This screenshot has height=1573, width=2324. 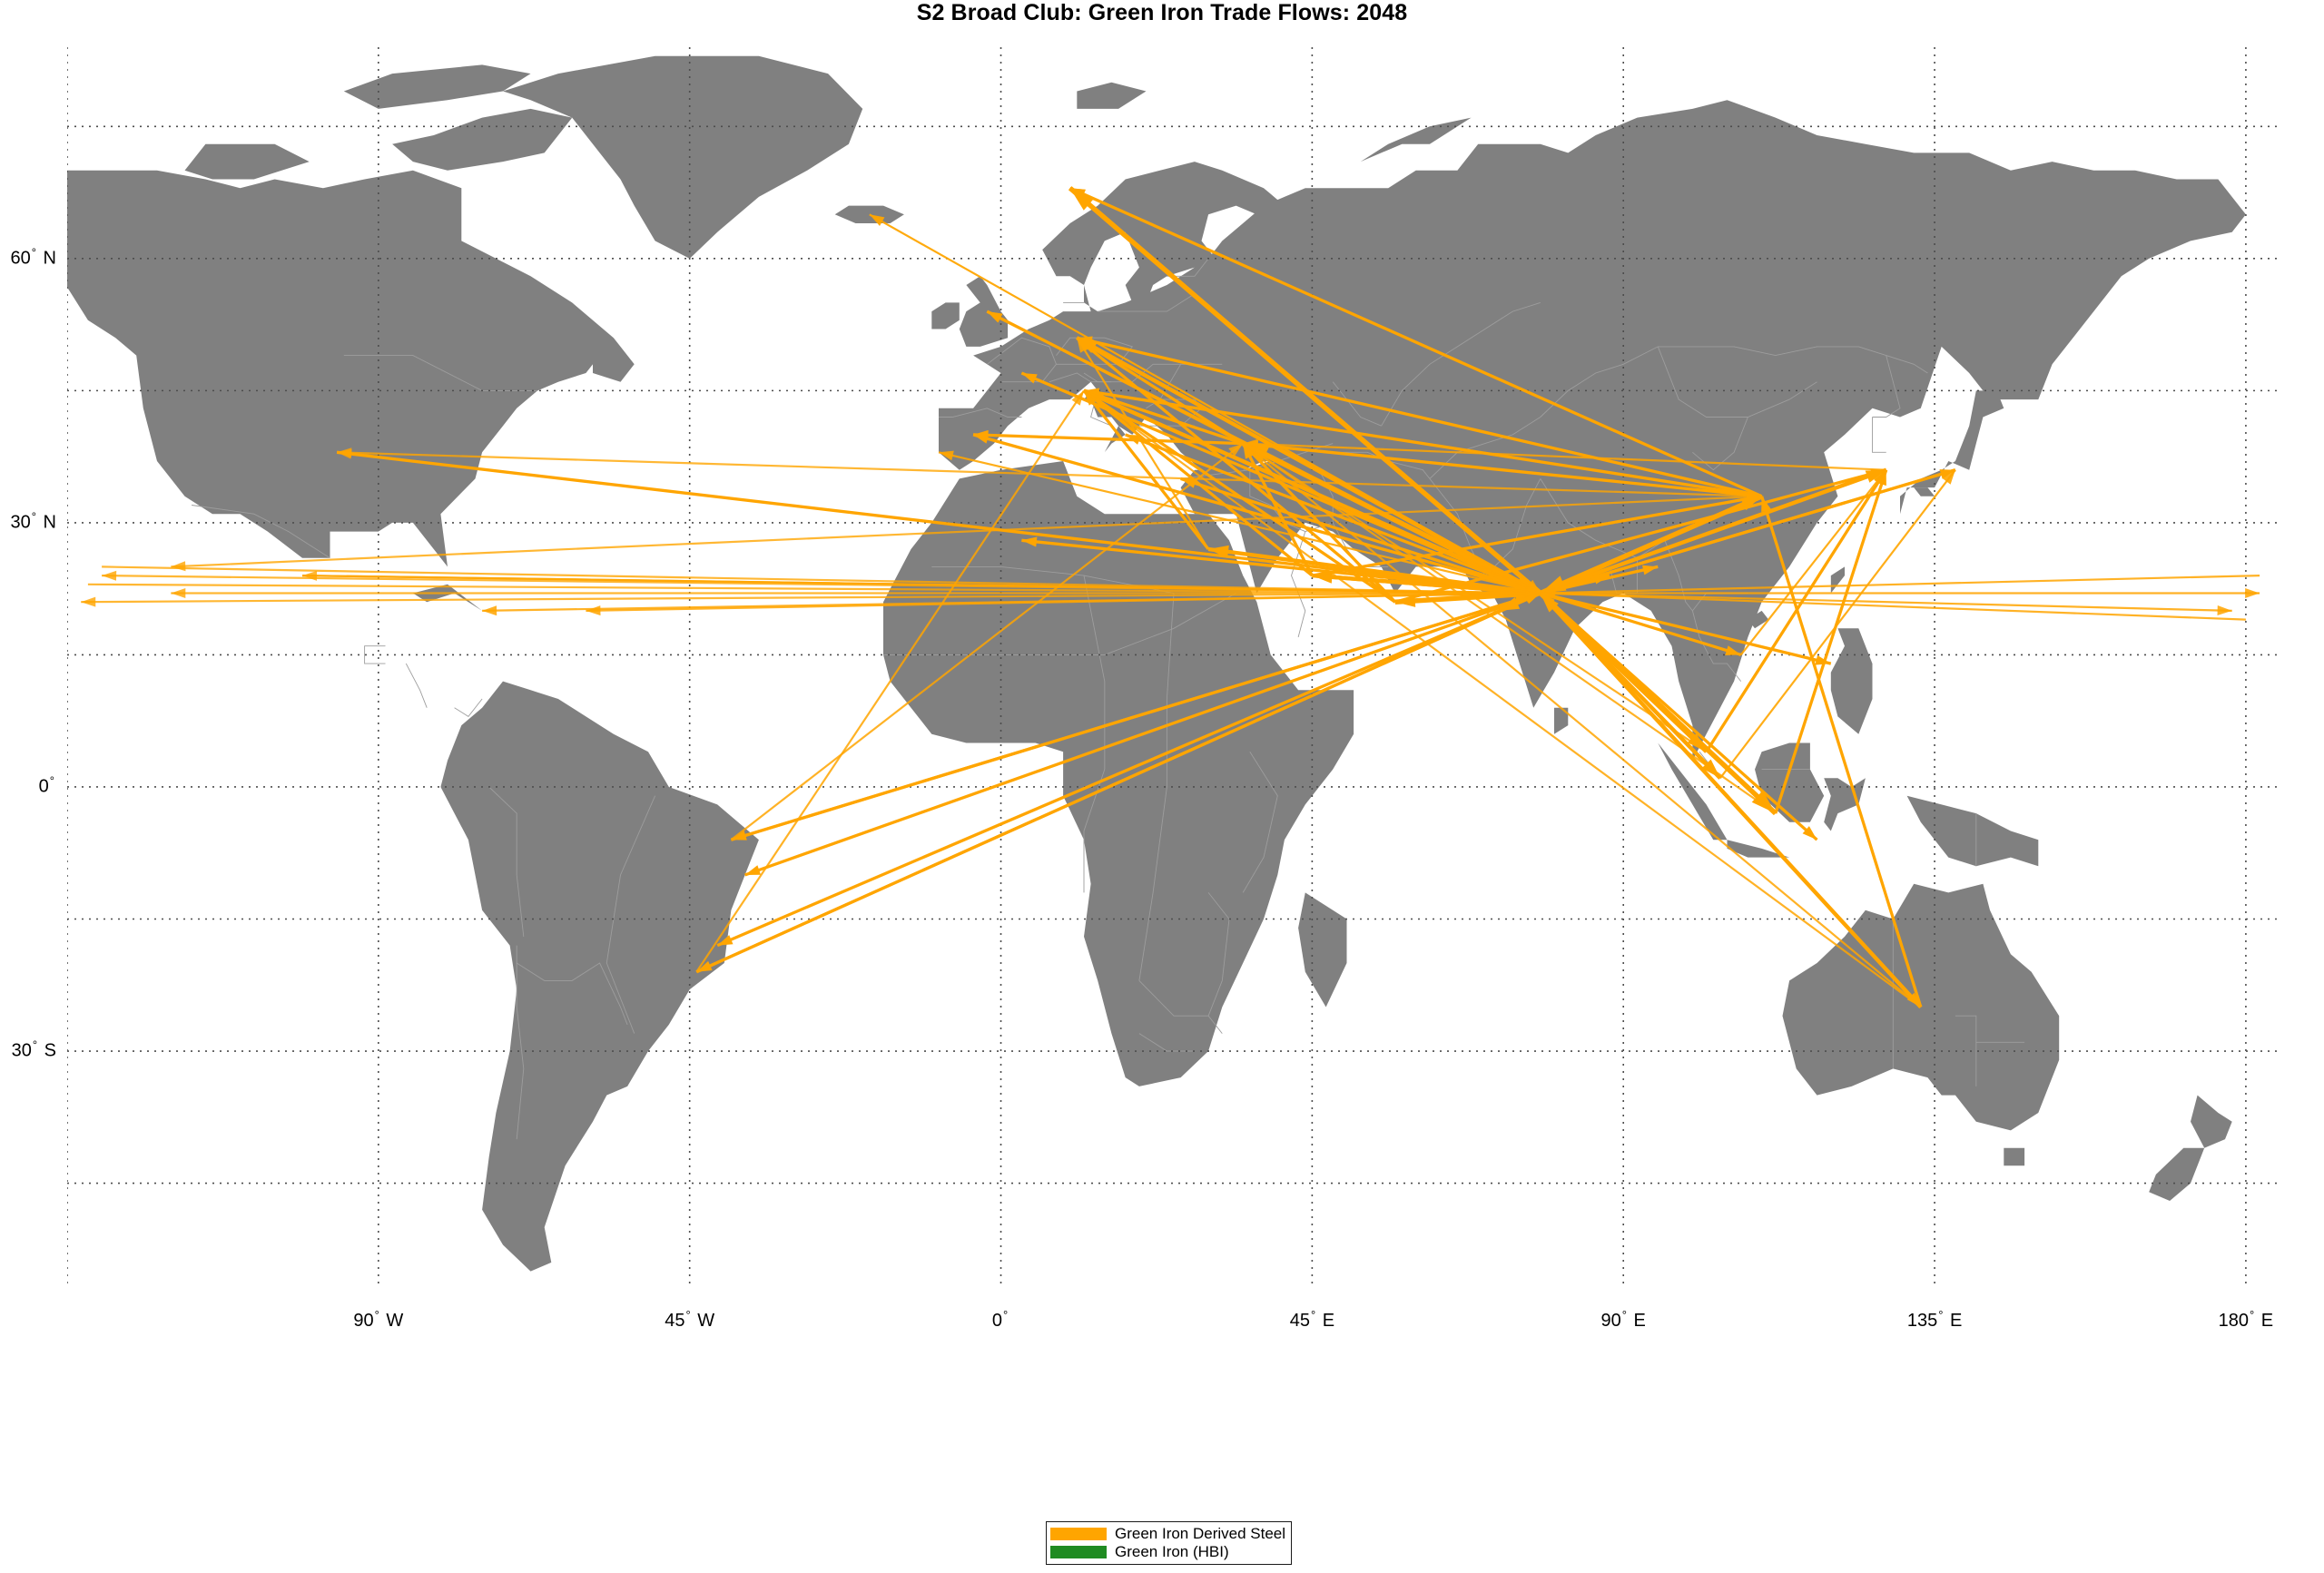 What do you see at coordinates (1758, 619) in the screenshot?
I see `landmass-hainan` at bounding box center [1758, 619].